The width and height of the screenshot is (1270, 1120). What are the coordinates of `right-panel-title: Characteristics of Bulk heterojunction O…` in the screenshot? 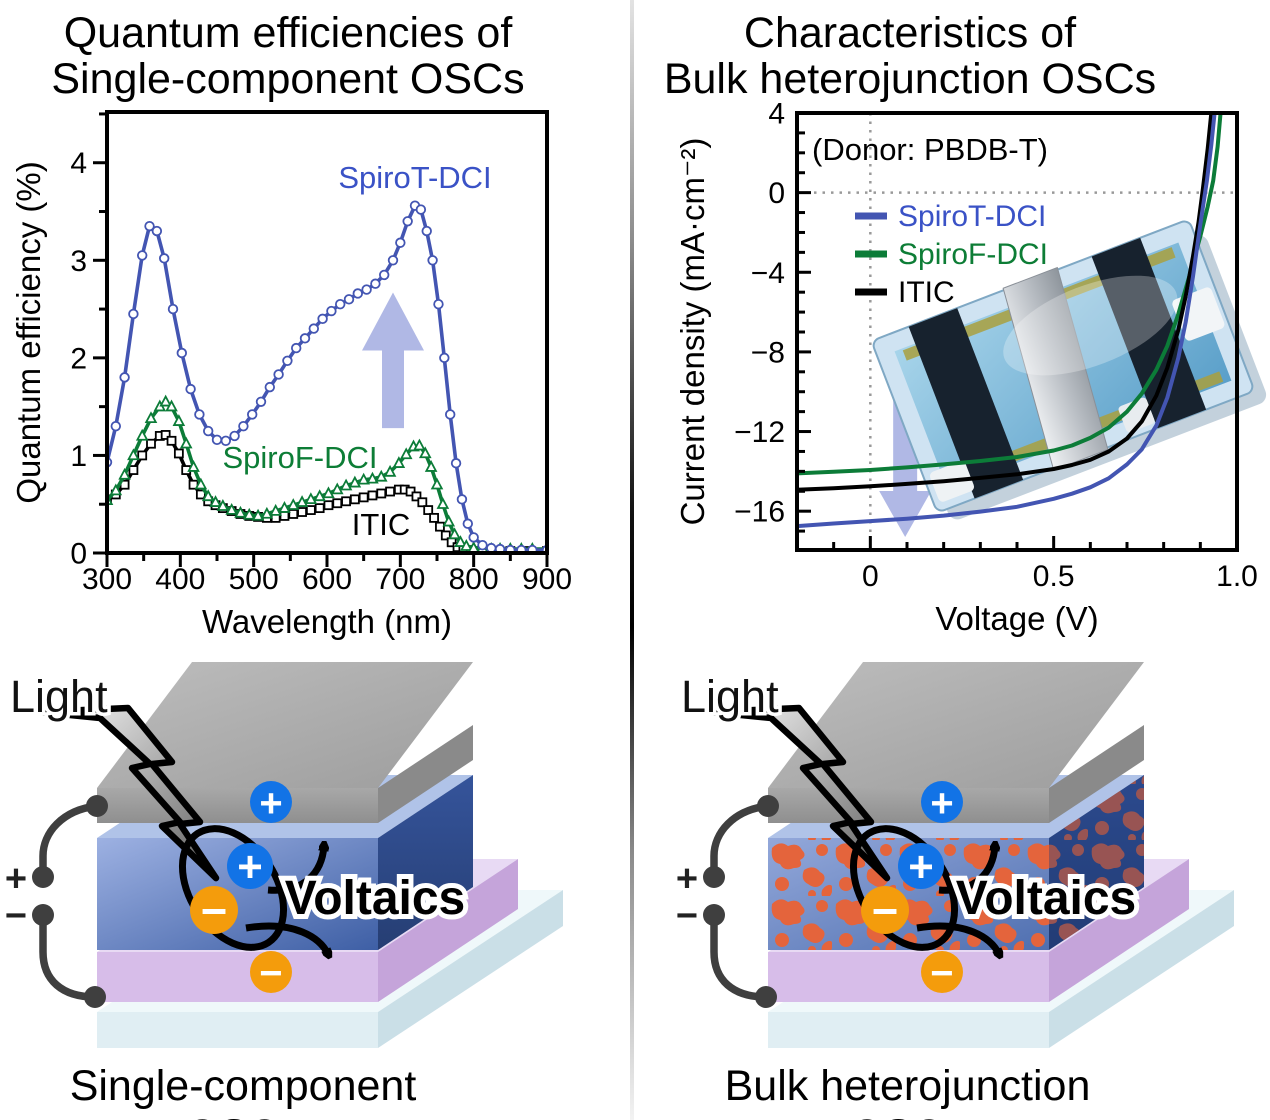 It's located at (910, 56).